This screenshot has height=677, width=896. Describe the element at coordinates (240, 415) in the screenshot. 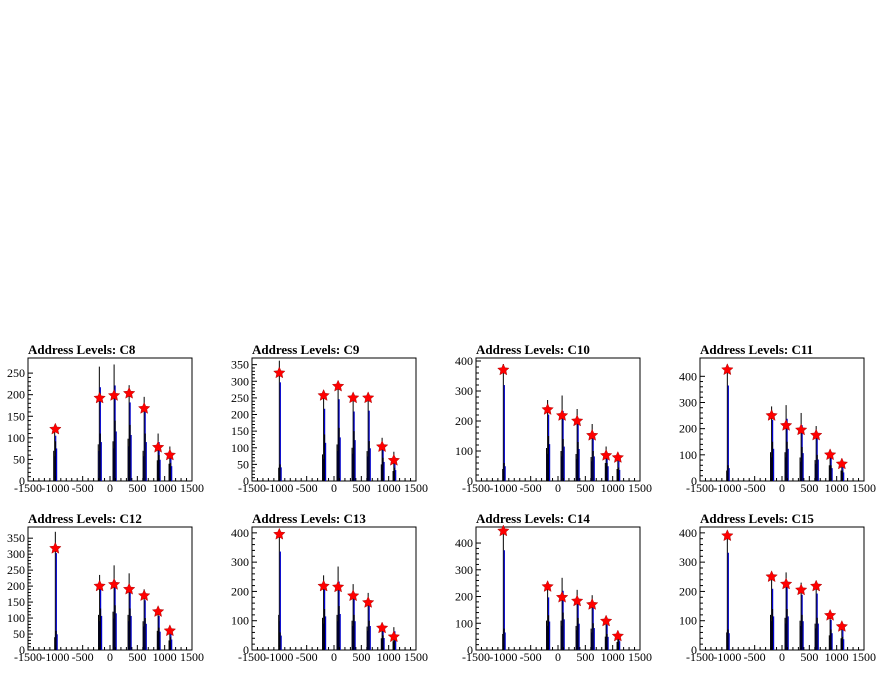

I see `y-tick-label: 200` at that location.